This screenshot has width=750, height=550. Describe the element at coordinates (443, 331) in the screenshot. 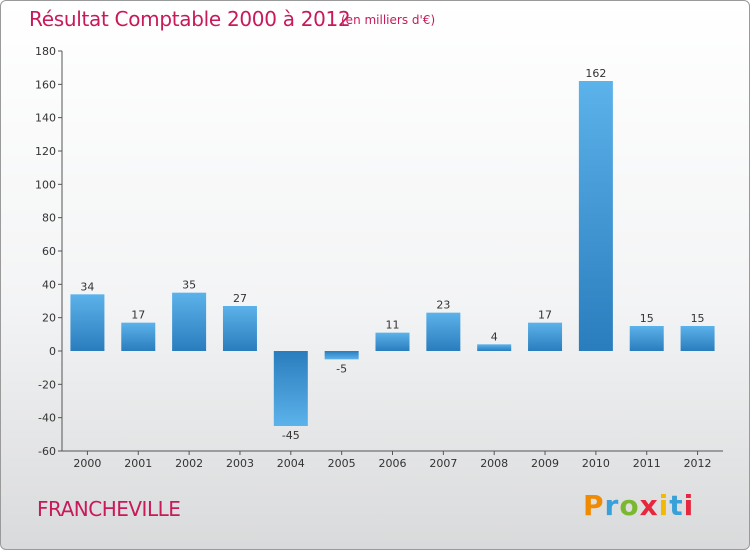

I see `bar-2007` at that location.